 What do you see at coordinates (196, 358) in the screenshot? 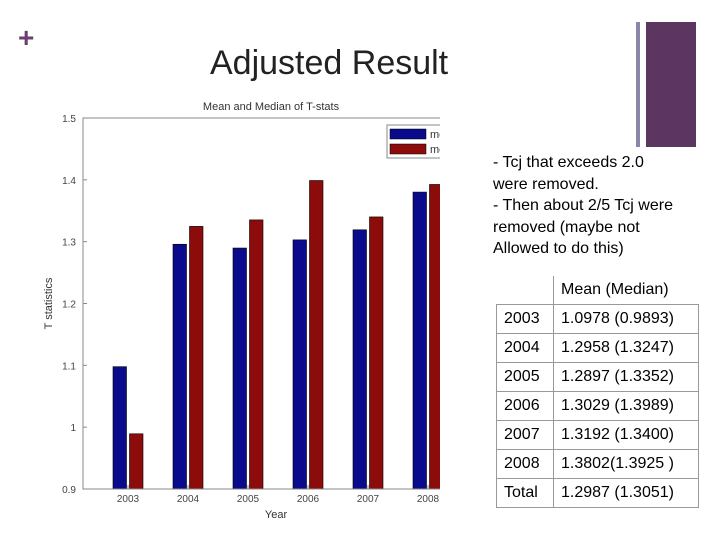
I see `bar-median-2004` at bounding box center [196, 358].